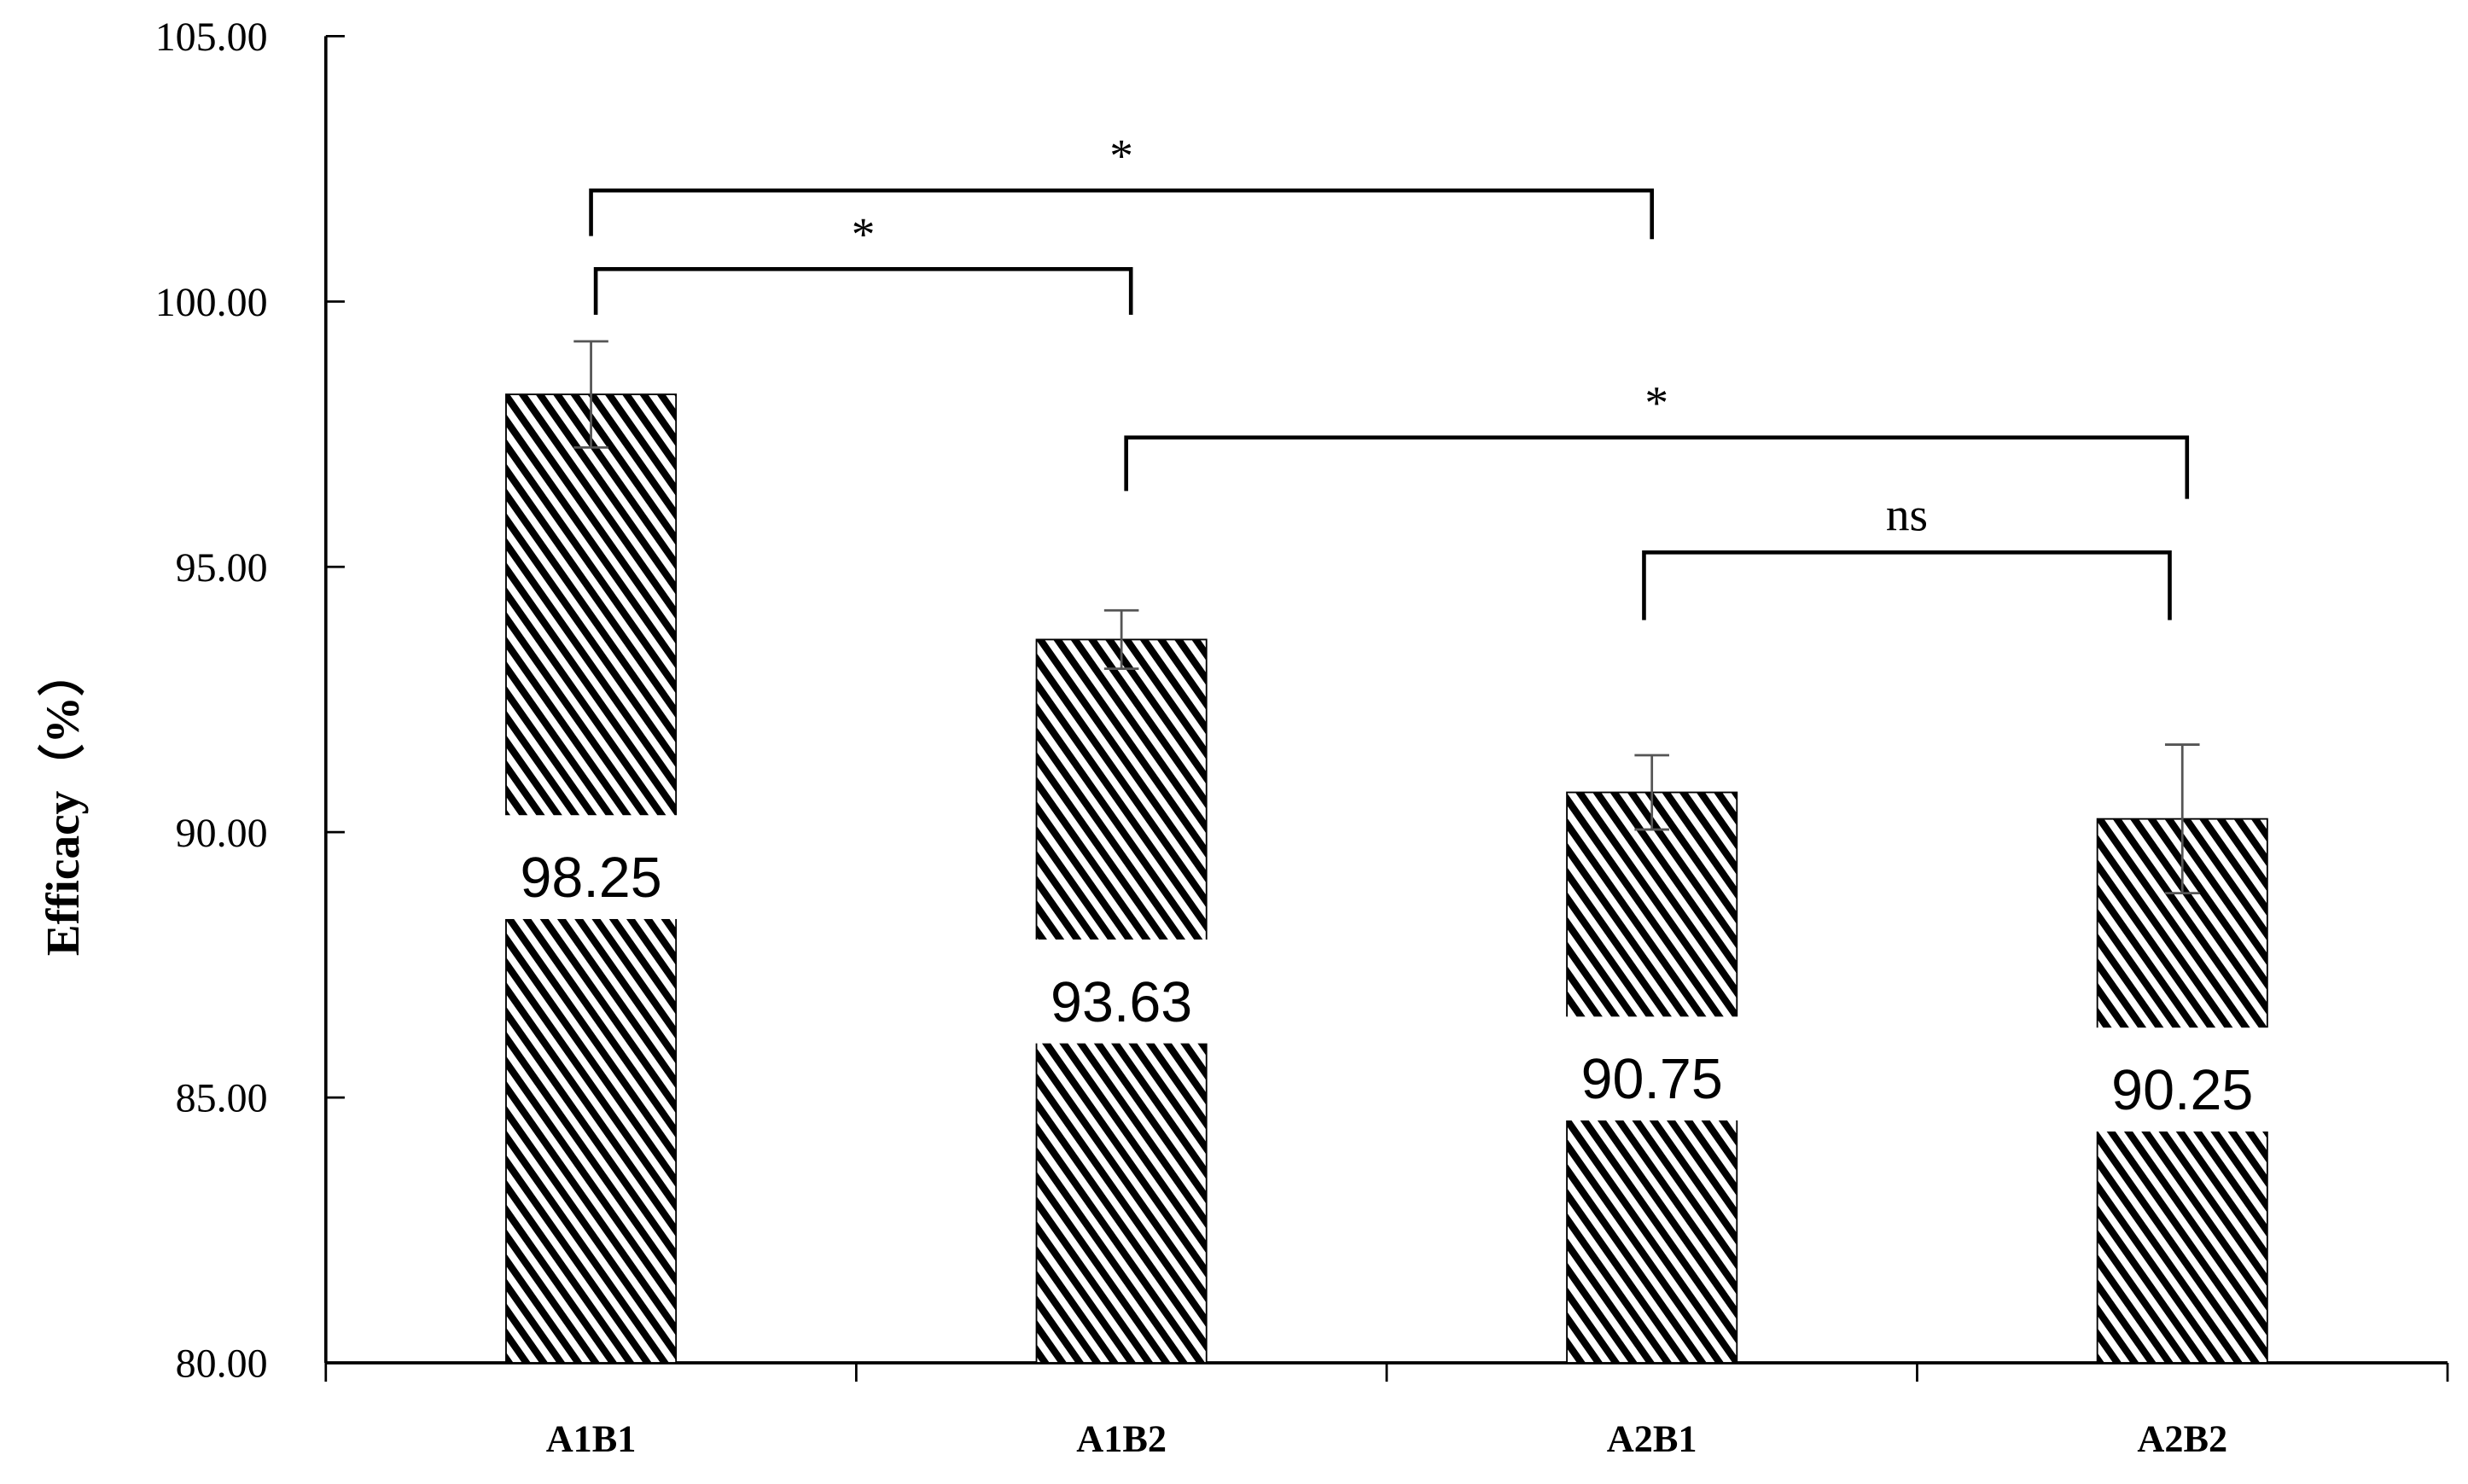 The width and height of the screenshot is (2468, 1484). What do you see at coordinates (1907, 554) in the screenshot?
I see `significance-bracket: ns` at bounding box center [1907, 554].